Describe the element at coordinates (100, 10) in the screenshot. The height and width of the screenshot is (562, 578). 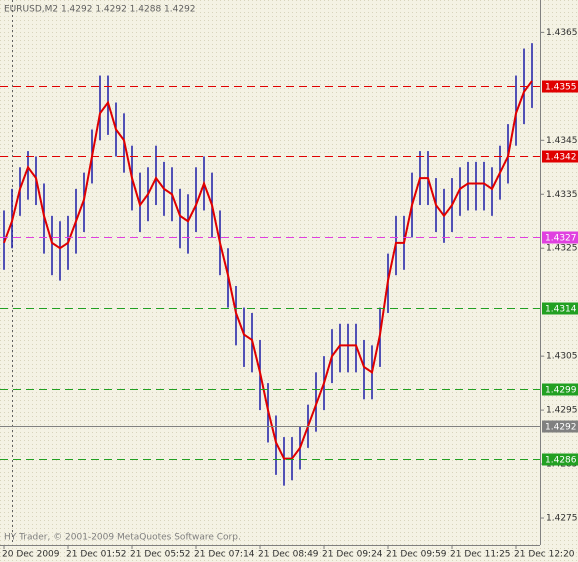
I see `chart-title: EURUSD,M2 1.4292 1.4292 1.4288 1.4292` at that location.